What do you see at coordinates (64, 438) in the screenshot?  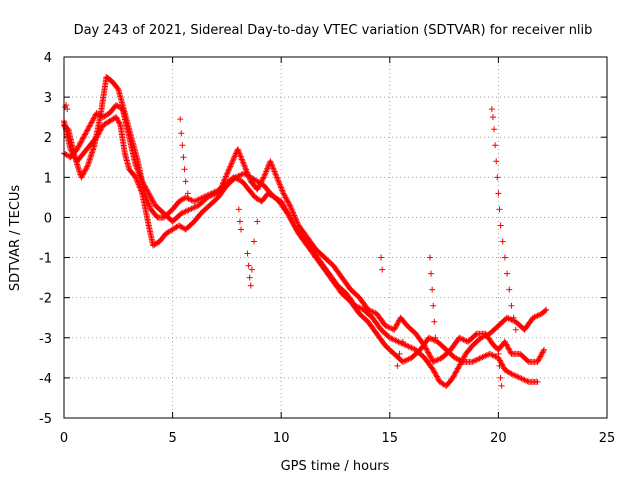 I see `x-tick-label: 0` at bounding box center [64, 438].